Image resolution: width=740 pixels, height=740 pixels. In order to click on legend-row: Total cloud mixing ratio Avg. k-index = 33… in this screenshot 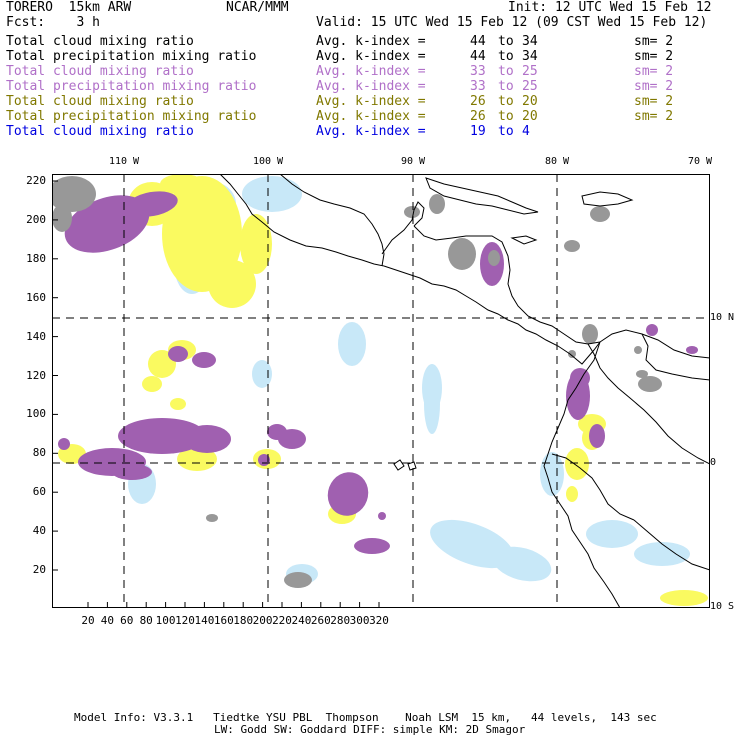, I will do `click(366, 71)`.